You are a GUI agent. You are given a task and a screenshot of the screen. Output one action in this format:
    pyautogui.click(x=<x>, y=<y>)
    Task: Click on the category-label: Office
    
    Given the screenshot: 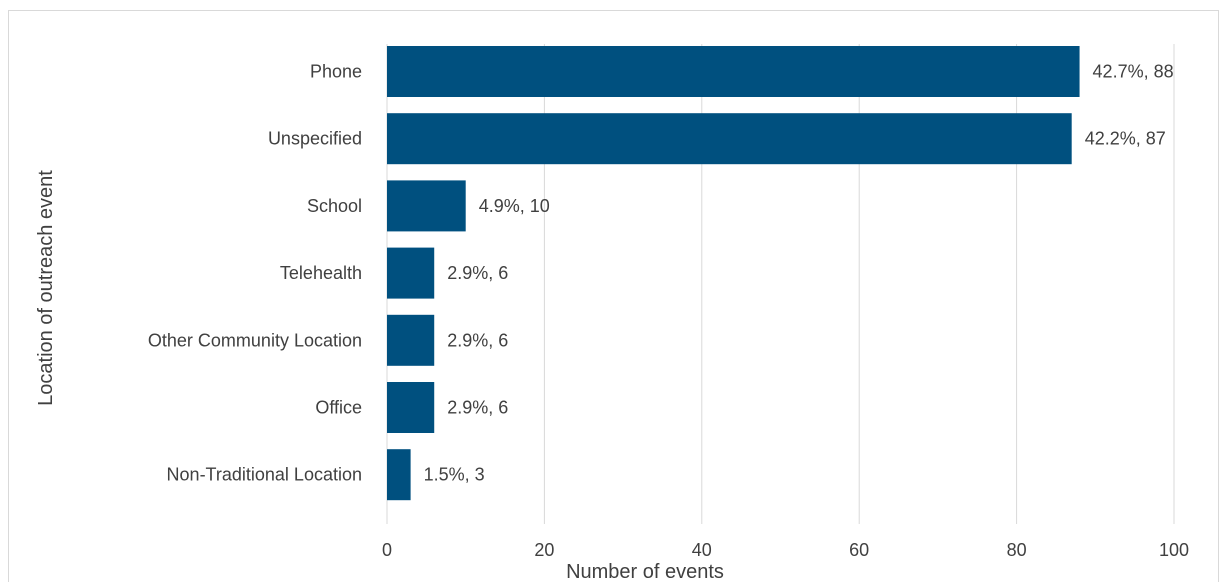 What is the action you would take?
    pyautogui.click(x=338, y=408)
    